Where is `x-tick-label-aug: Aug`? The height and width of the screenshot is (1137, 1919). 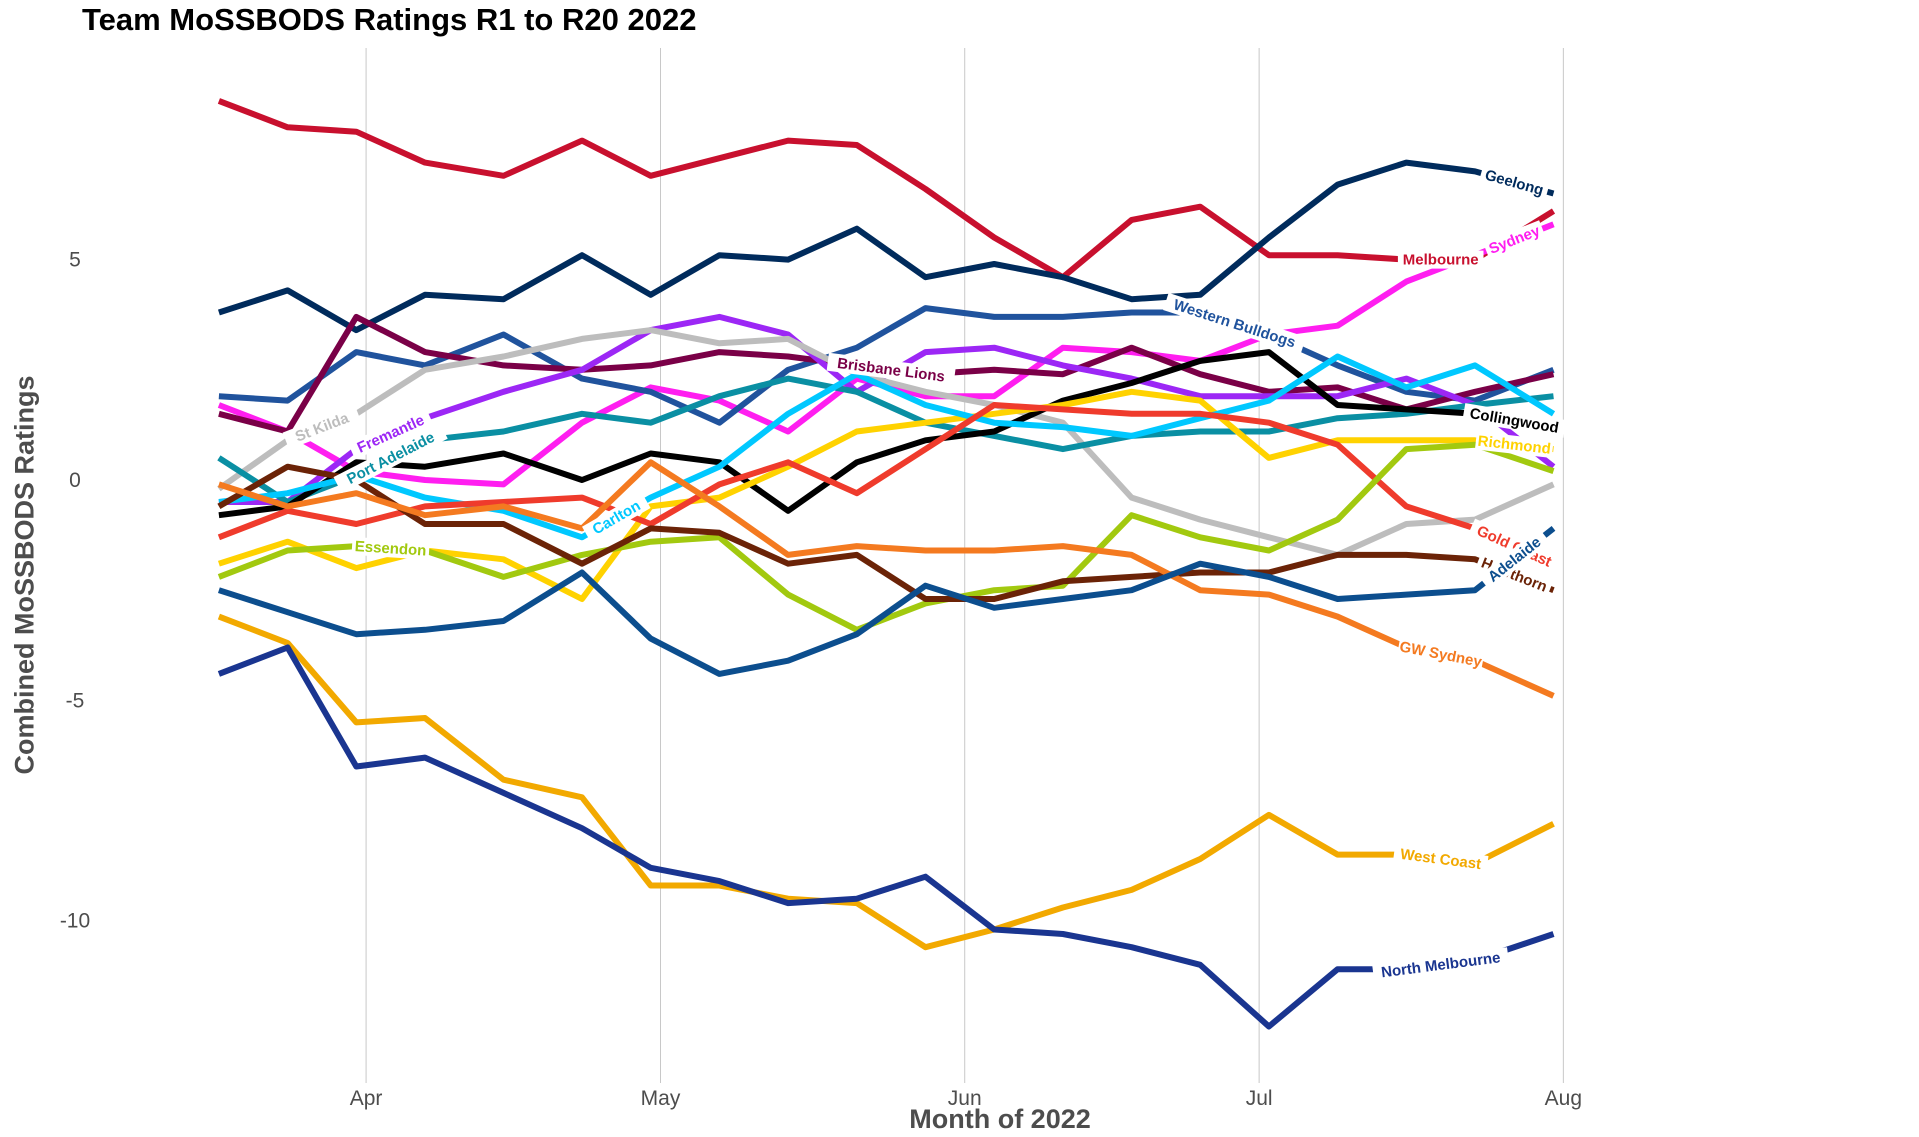 x-tick-label-aug: Aug is located at coordinates (1563, 1098).